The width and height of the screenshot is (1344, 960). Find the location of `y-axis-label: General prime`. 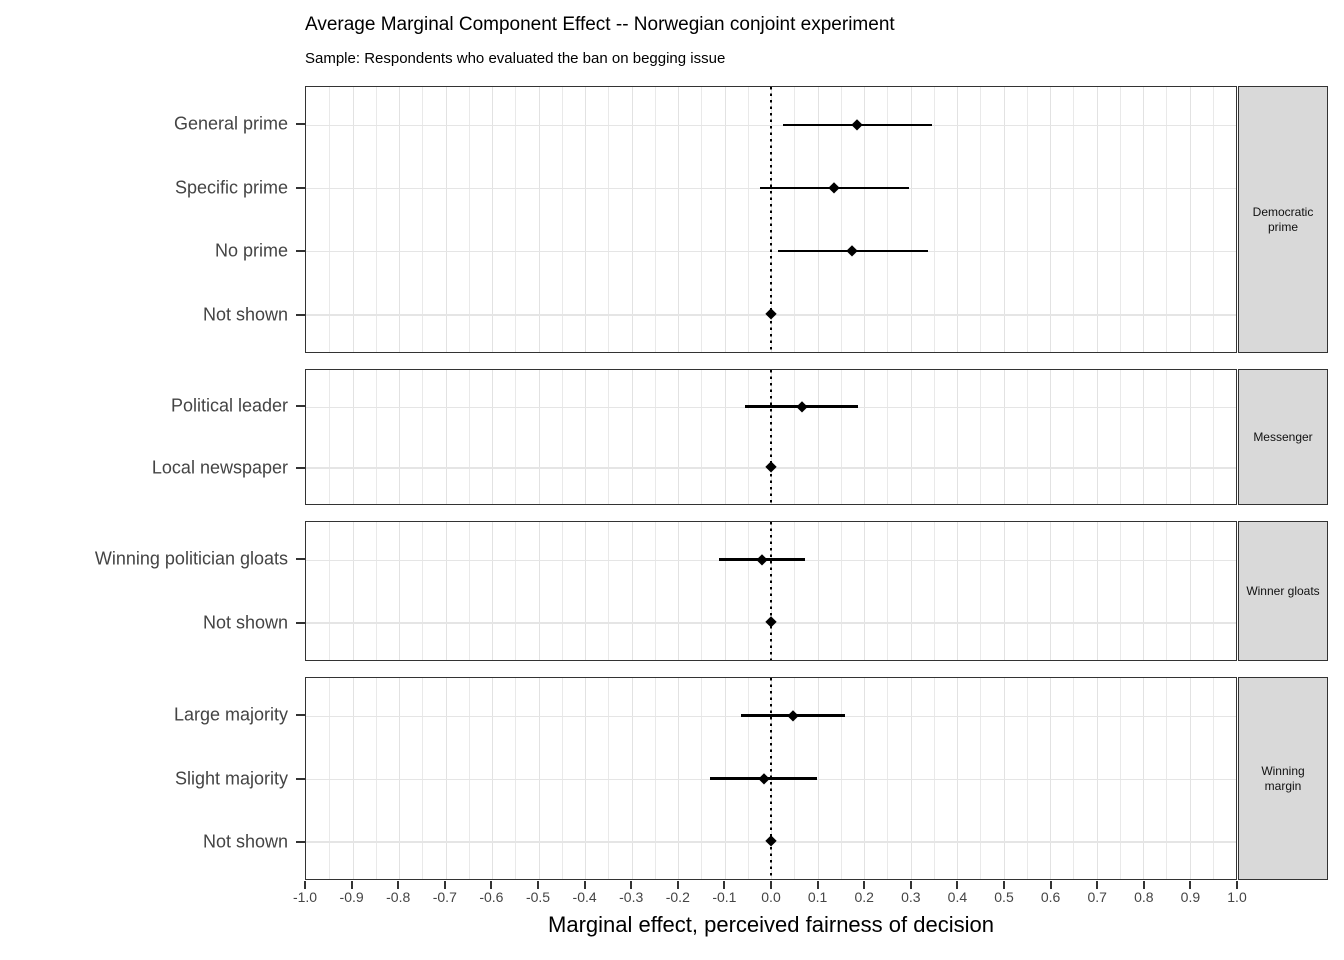

y-axis-label: General prime is located at coordinates (230, 123).